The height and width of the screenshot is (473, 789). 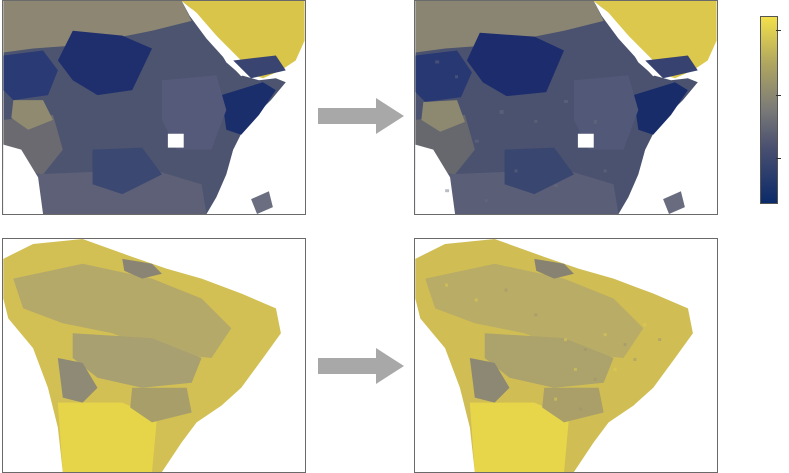 What do you see at coordinates (769, 110) in the screenshot?
I see `colorbar` at bounding box center [769, 110].